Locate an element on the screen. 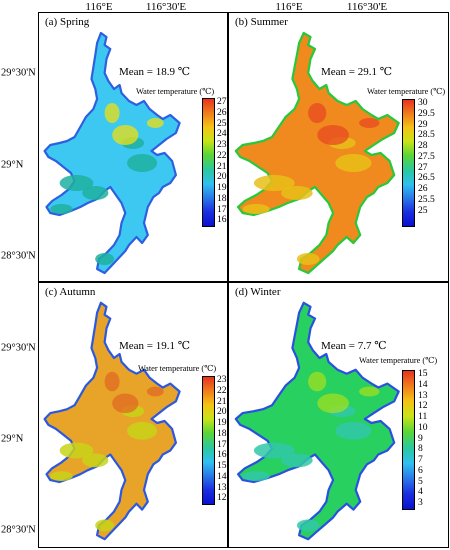 This screenshot has height=550, width=450. colorbar-tick-label: 9 is located at coordinates (420, 438).